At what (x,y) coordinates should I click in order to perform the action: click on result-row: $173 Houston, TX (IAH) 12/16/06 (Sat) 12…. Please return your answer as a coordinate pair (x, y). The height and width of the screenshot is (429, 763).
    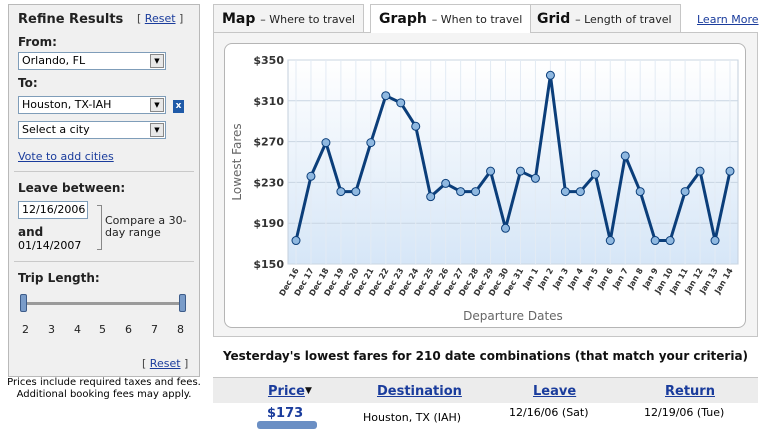
    Looking at the image, I should click on (485, 416).